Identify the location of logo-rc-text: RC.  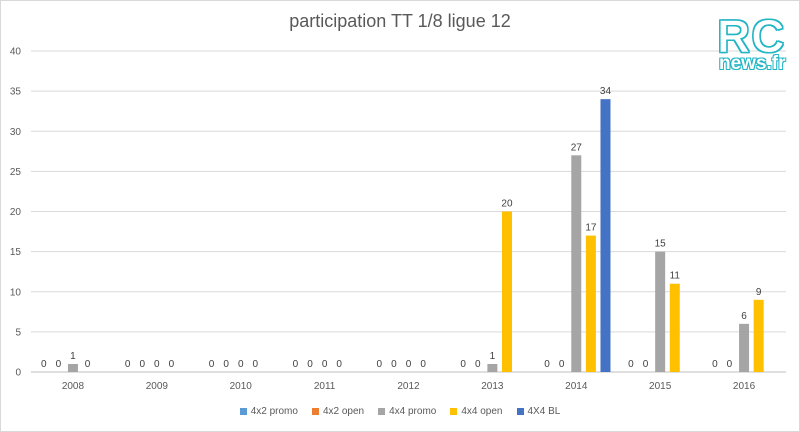
(751, 36).